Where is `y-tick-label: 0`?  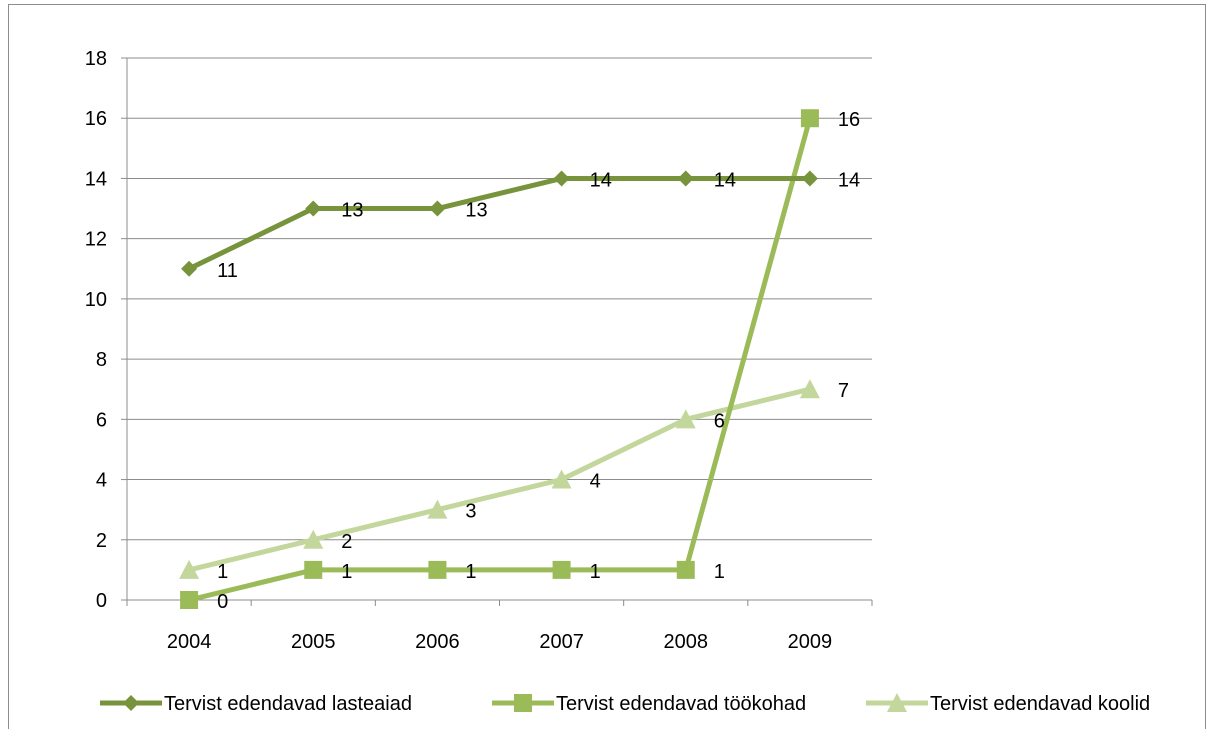
y-tick-label: 0 is located at coordinates (101, 601).